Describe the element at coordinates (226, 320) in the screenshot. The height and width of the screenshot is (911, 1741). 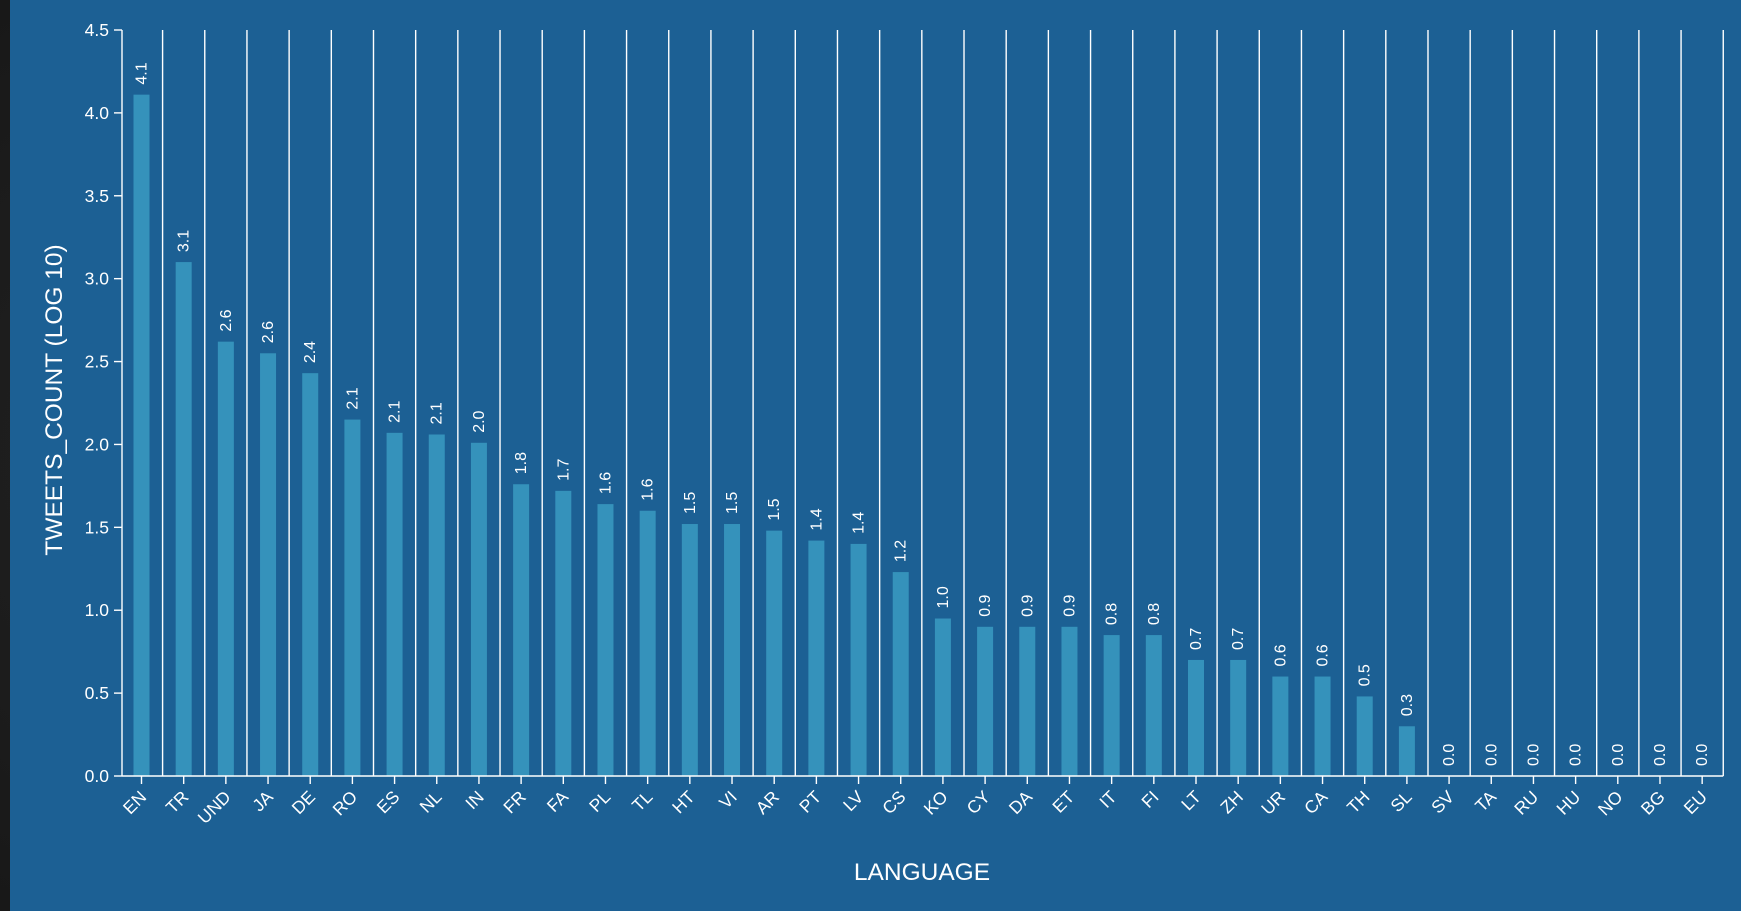
I see `bar-value-label: 2.6` at that location.